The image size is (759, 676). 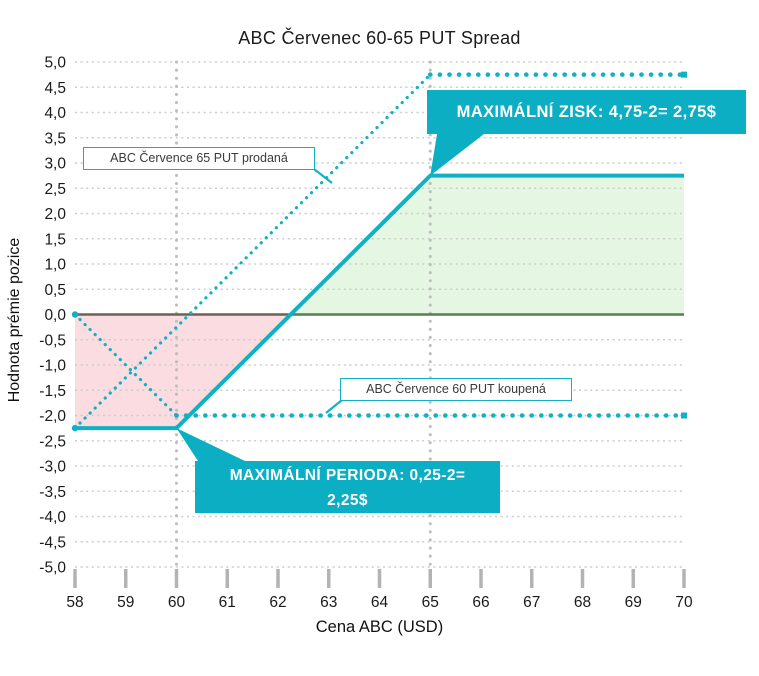 I want to click on y-tick-label: -1,0, so click(x=52, y=366).